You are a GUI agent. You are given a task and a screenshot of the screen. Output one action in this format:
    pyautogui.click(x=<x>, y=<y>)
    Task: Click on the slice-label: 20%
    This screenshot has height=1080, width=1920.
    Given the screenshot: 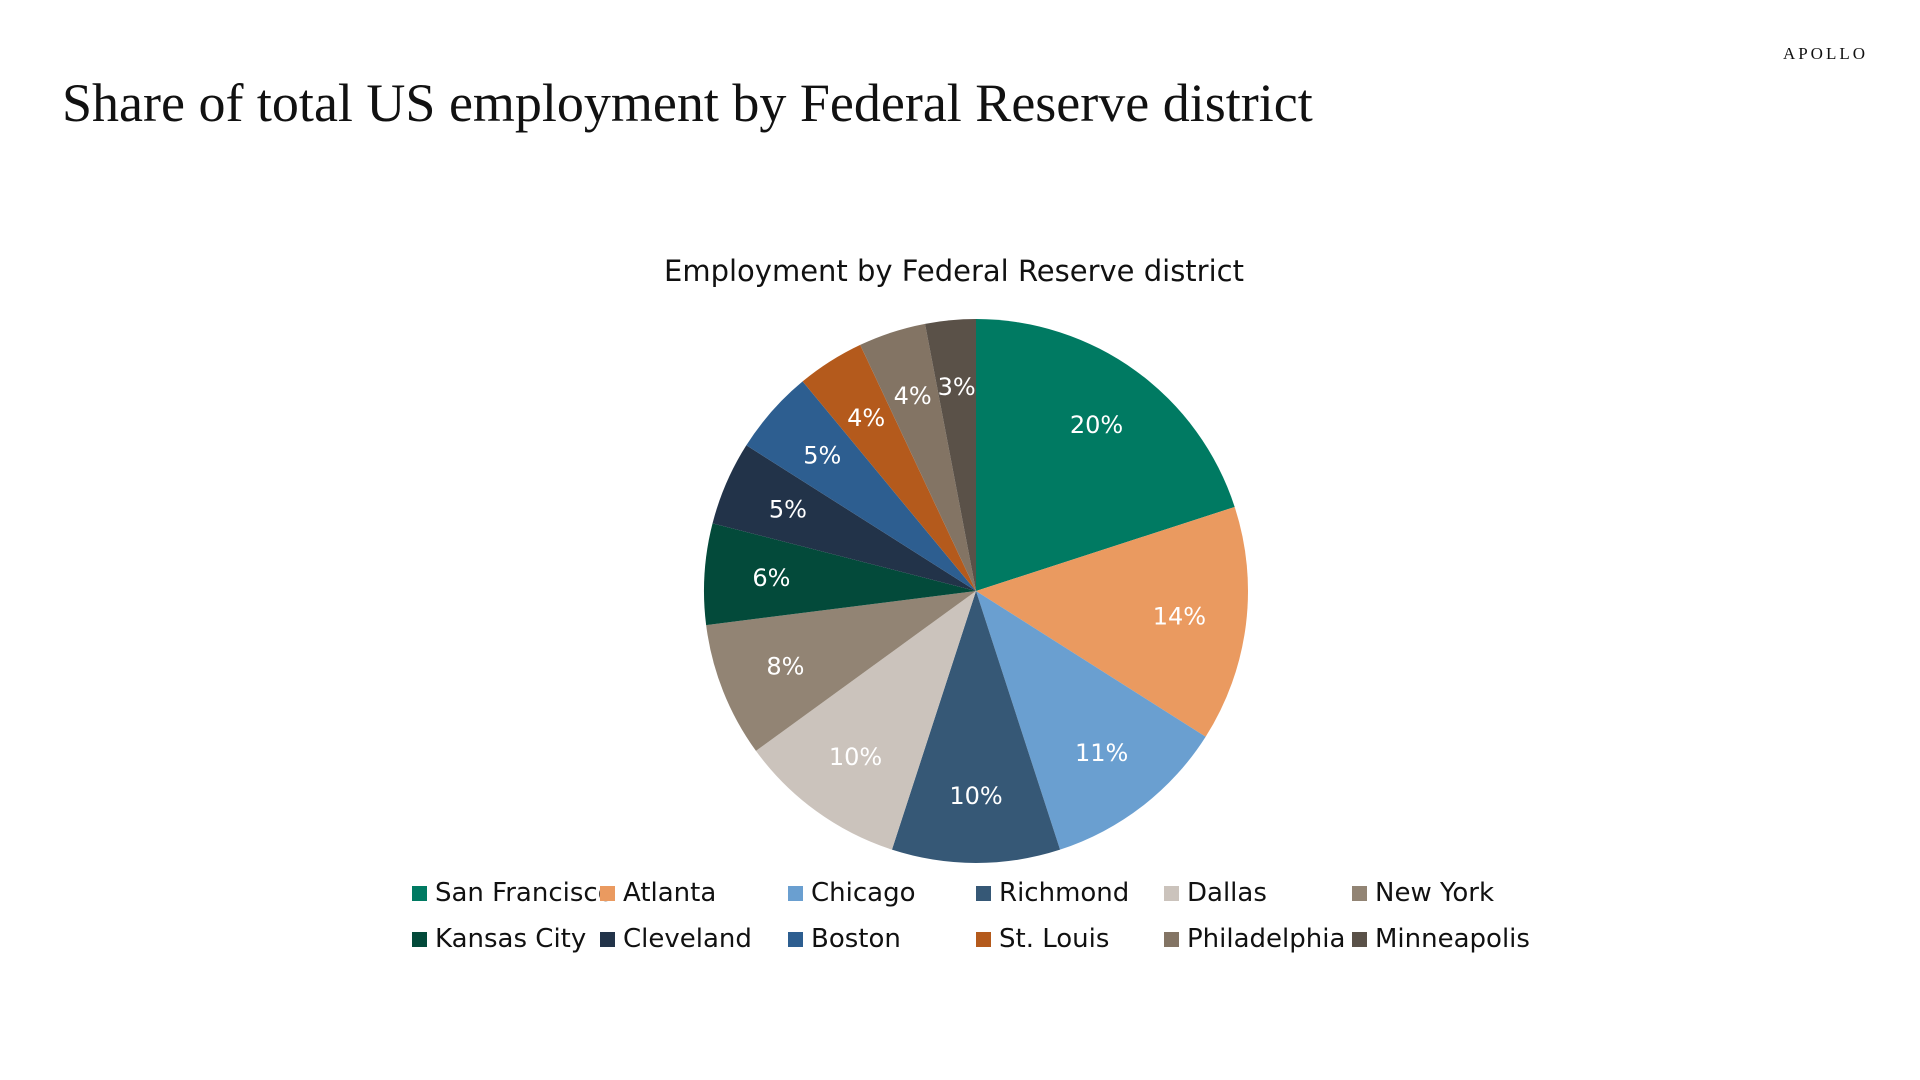 What is the action you would take?
    pyautogui.click(x=1096, y=425)
    